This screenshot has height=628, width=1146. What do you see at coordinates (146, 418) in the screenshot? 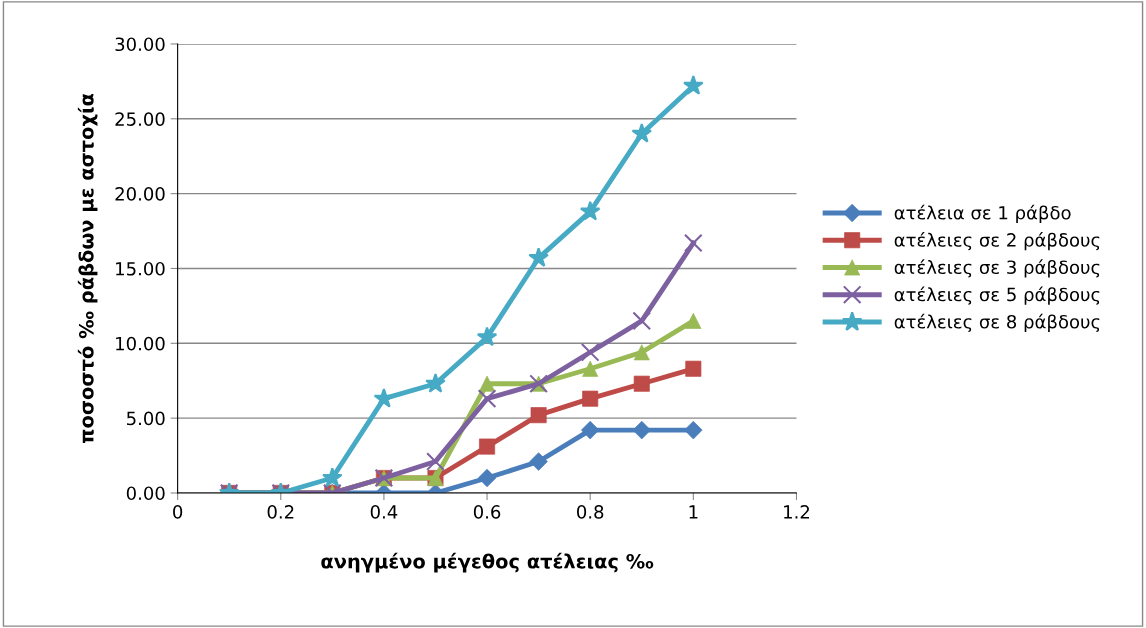
I see `y-tick-label: 5.00` at bounding box center [146, 418].